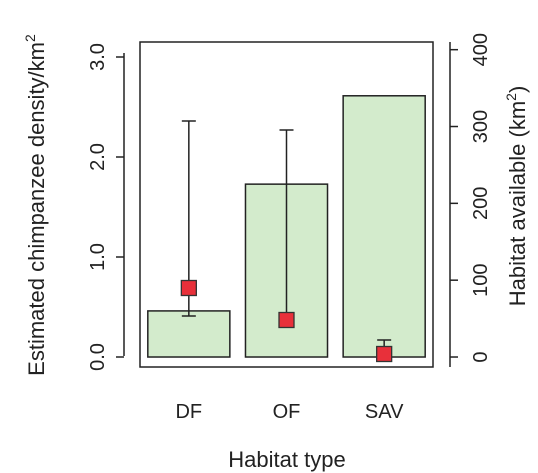 The height and width of the screenshot is (473, 538). What do you see at coordinates (98, 357) in the screenshot?
I see `left-tick-label: 0.0` at bounding box center [98, 357].